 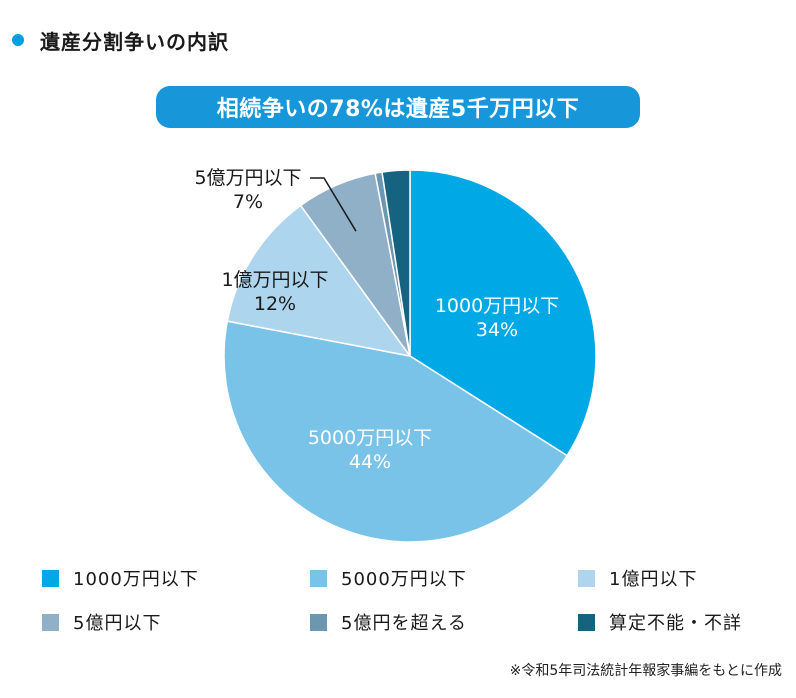 I want to click on legend-item: 1億円以下, so click(x=680, y=578).